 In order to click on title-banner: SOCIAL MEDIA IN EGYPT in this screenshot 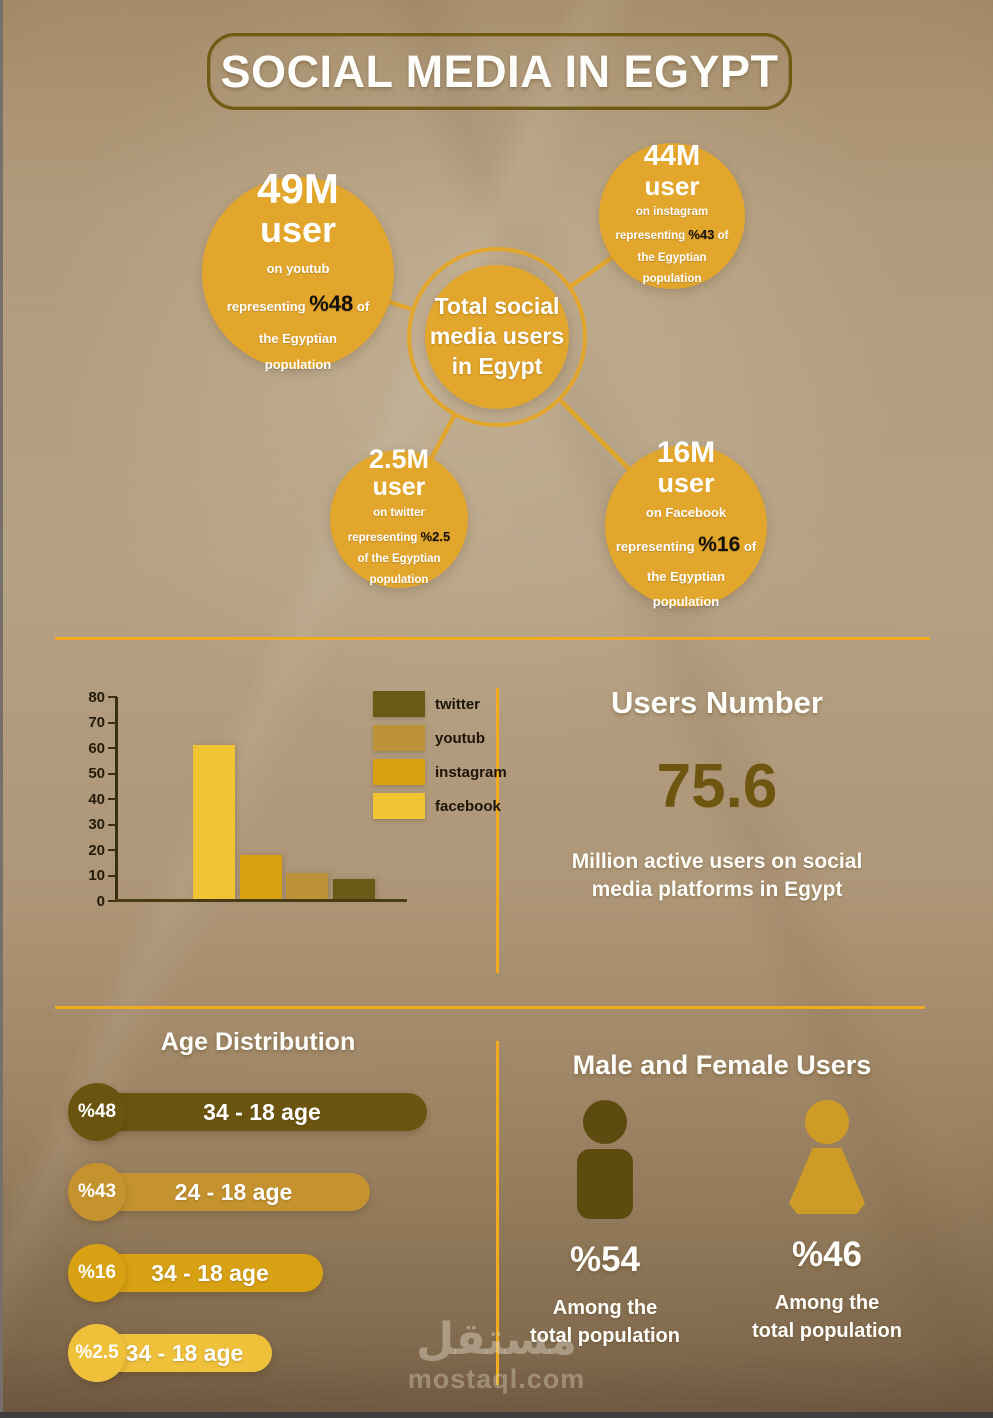, I will do `click(499, 71)`.